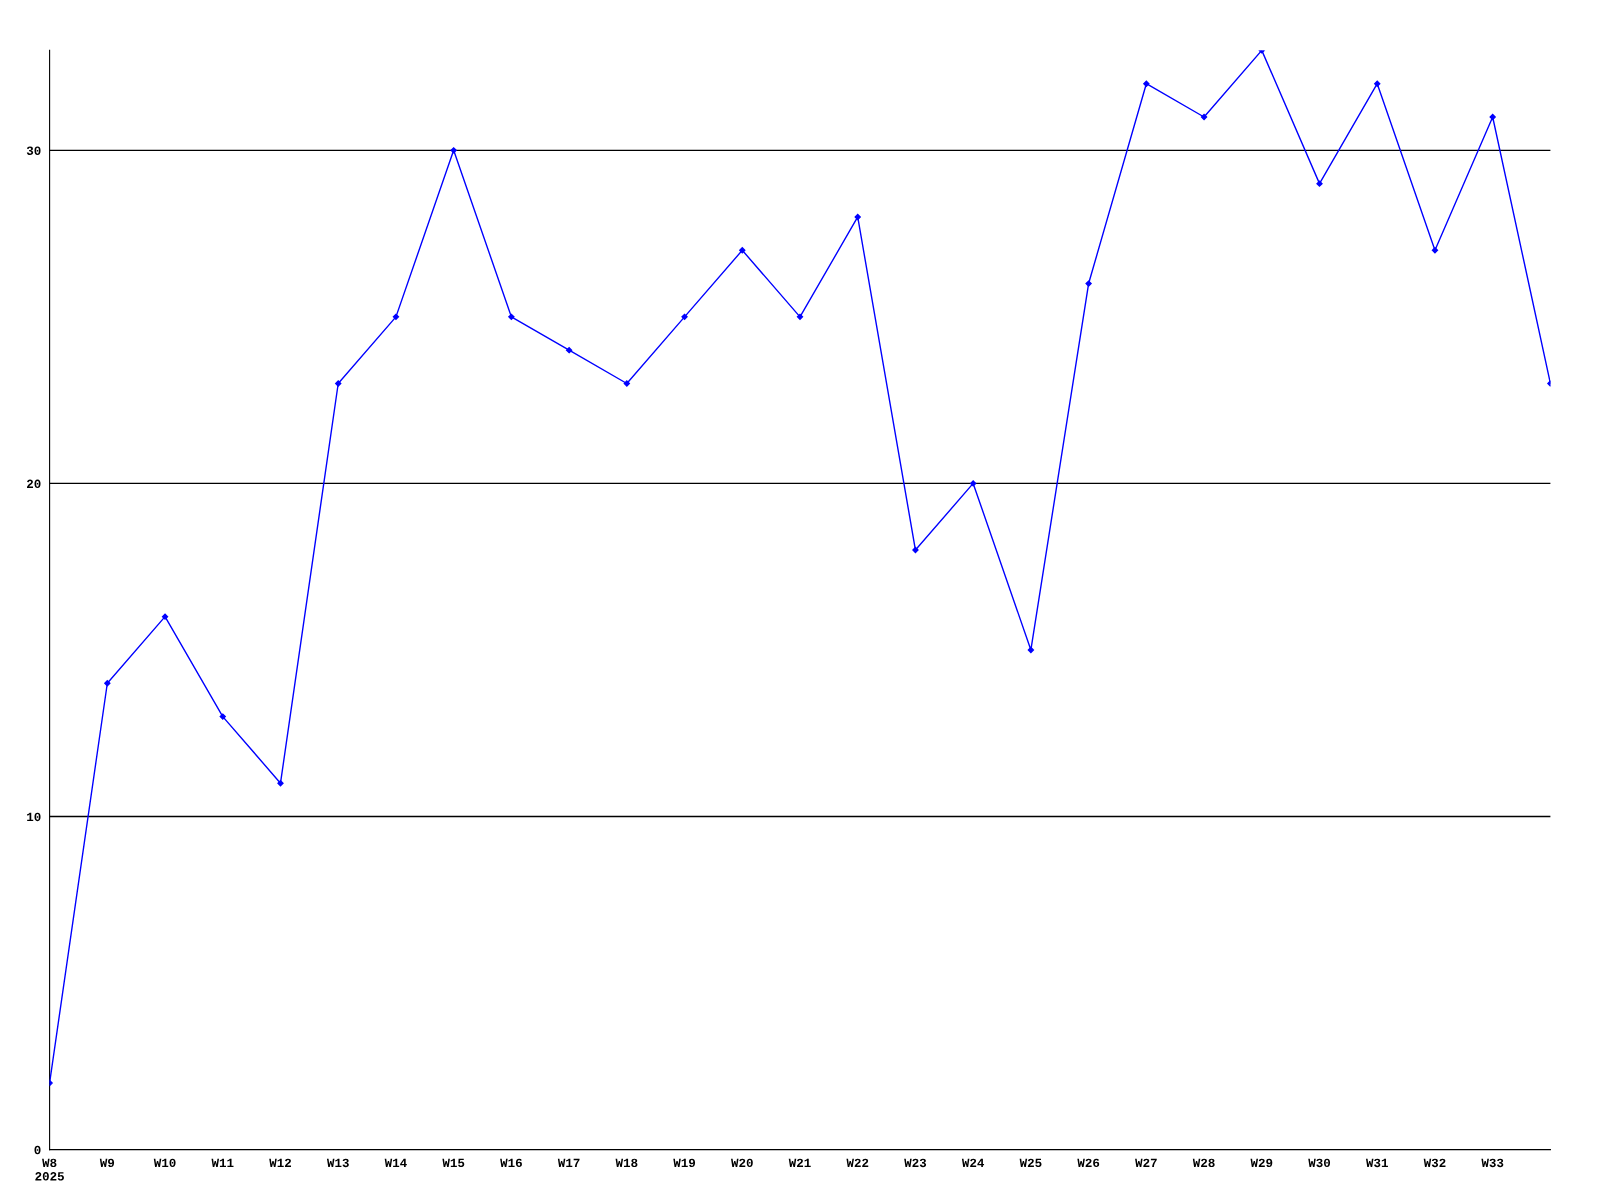 Image resolution: width=1600 pixels, height=1200 pixels. What do you see at coordinates (1030, 1163) in the screenshot?
I see `x-tick-label: W25` at bounding box center [1030, 1163].